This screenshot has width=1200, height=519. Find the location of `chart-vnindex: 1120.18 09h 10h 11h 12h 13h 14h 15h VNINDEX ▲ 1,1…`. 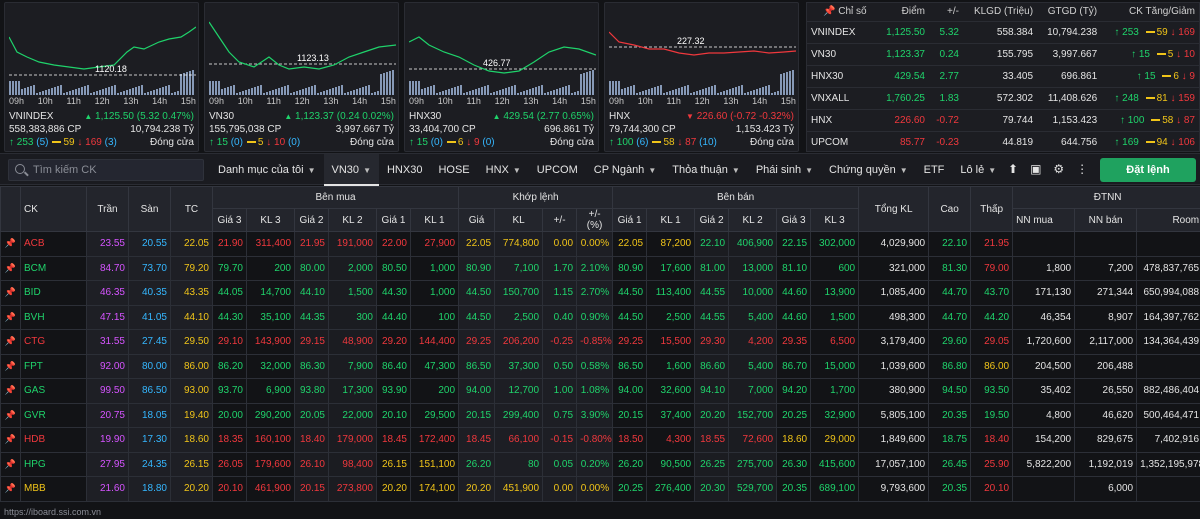

chart-vnindex: 1120.18 09h 10h 11h 12h 13h 14h 15h VNINDEX ▲ 1,1… is located at coordinates (101, 77).